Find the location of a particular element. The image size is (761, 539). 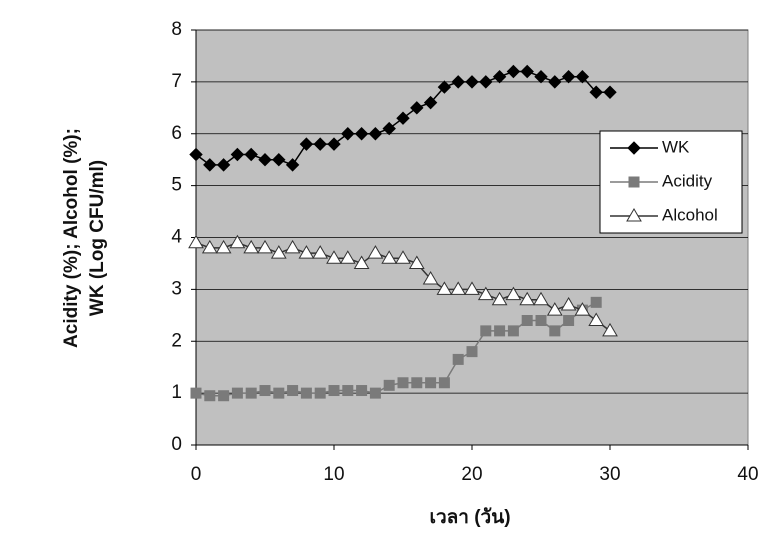

x-tick-label: 0 is located at coordinates (196, 474).